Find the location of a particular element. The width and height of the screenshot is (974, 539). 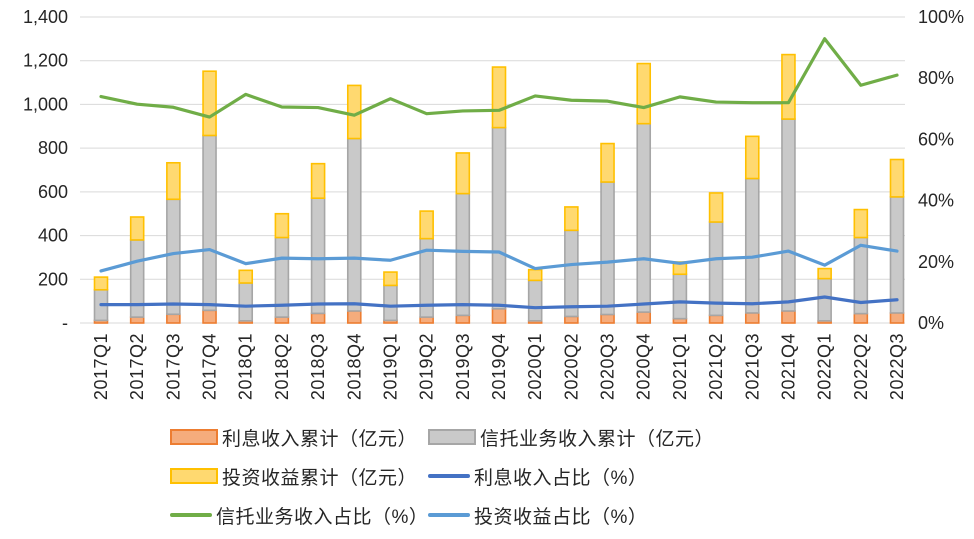

line-trust-pct is located at coordinates (499, 78).